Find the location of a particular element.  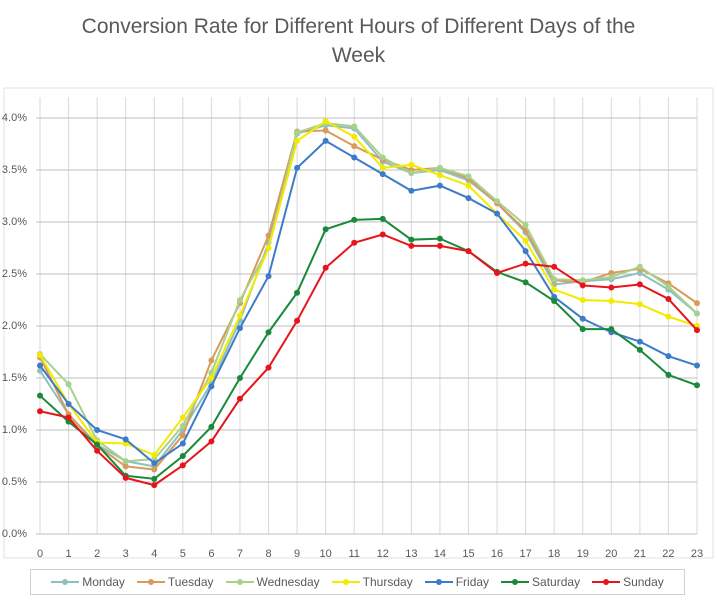

legend-item: Sunday is located at coordinates (628, 582).